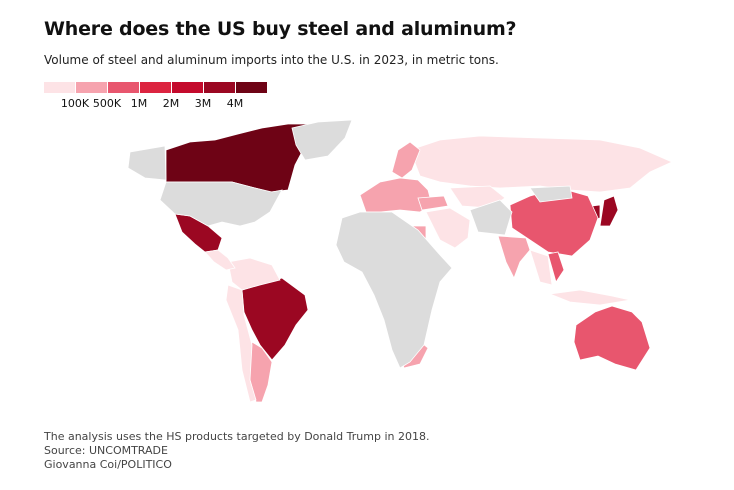  I want to click on country-australia, so click(612, 338).